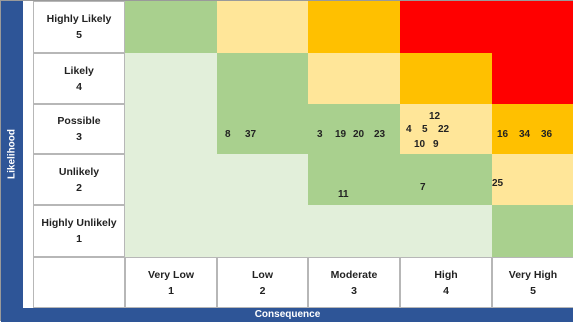 This screenshot has width=573, height=322. Describe the element at coordinates (341, 134) in the screenshot. I see `risk-id: 19` at that location.